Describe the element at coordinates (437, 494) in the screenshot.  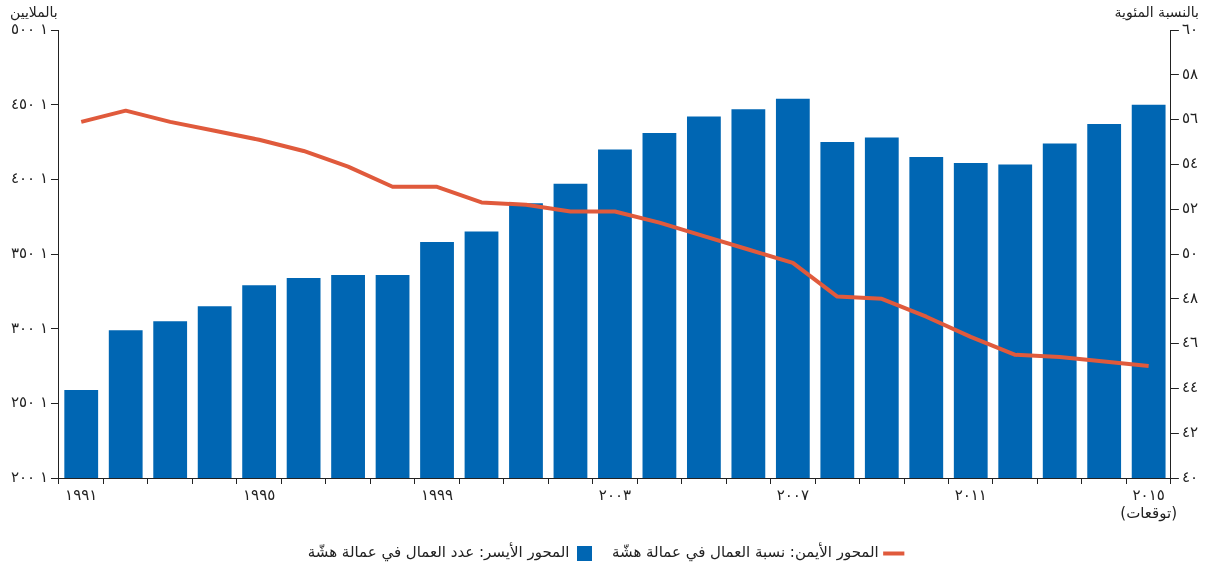
I see `x-tick-label: ١٩٩٩` at that location.